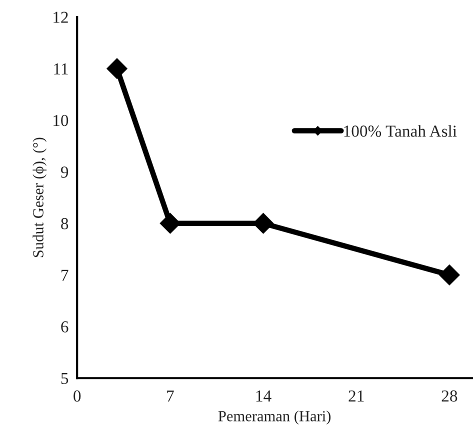 The height and width of the screenshot is (448, 473). What do you see at coordinates (64, 326) in the screenshot?
I see `y-tick-label: 6` at bounding box center [64, 326].